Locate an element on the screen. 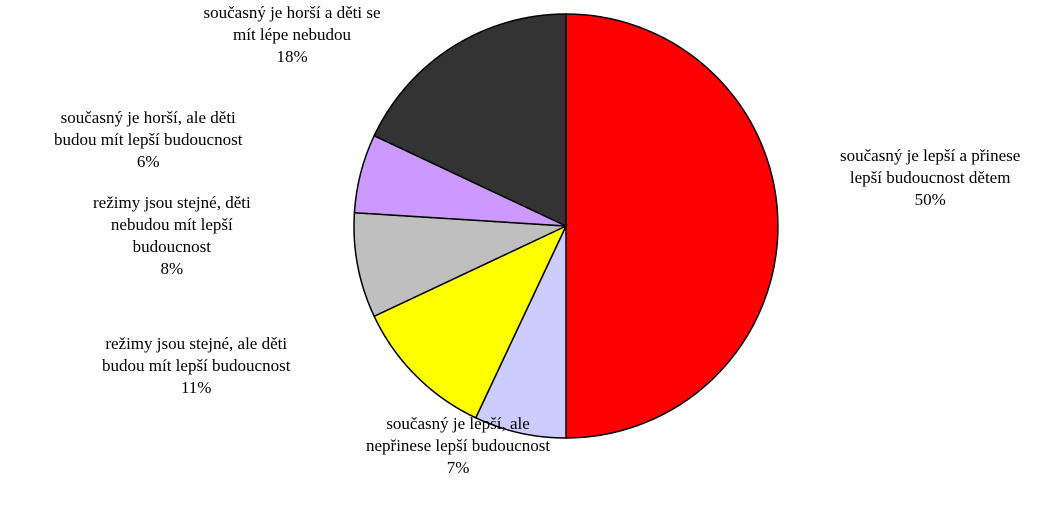  slice-percent-label: 11% is located at coordinates (196, 387).